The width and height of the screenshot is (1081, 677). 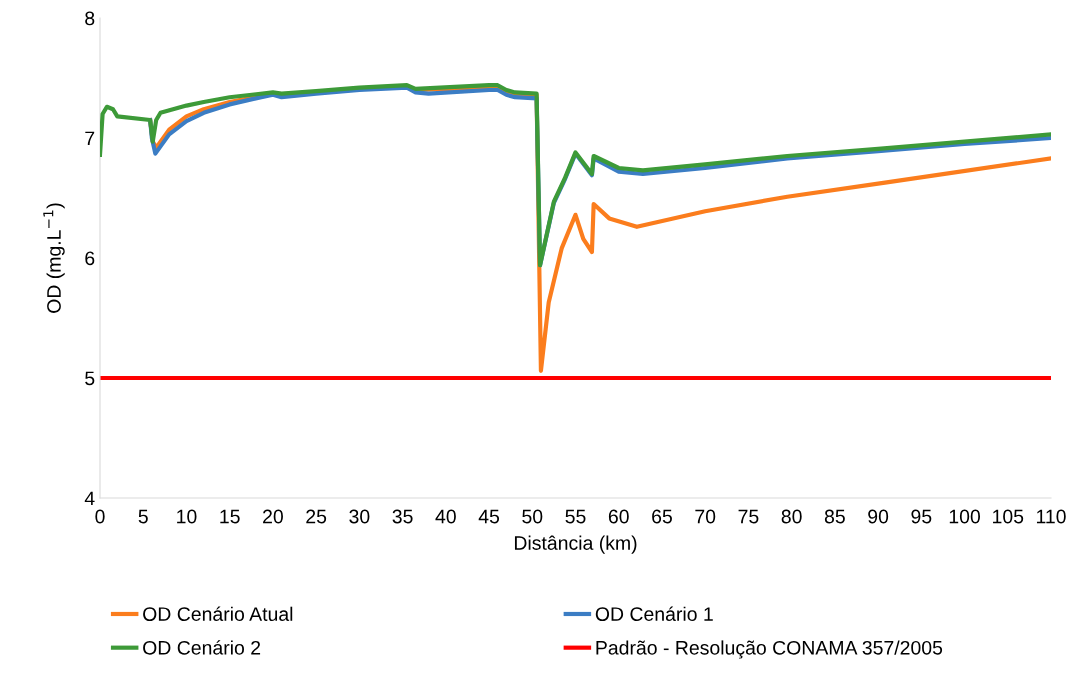 What do you see at coordinates (230, 516) in the screenshot?
I see `x-tick-label: 15` at bounding box center [230, 516].